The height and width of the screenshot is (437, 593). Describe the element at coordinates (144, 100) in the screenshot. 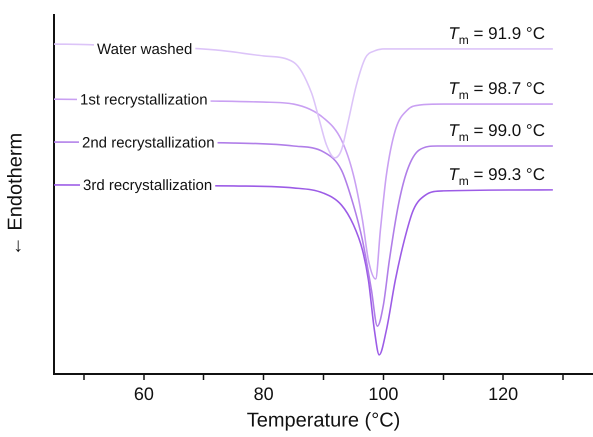

I see `series-label: 1st recrystallization` at that location.